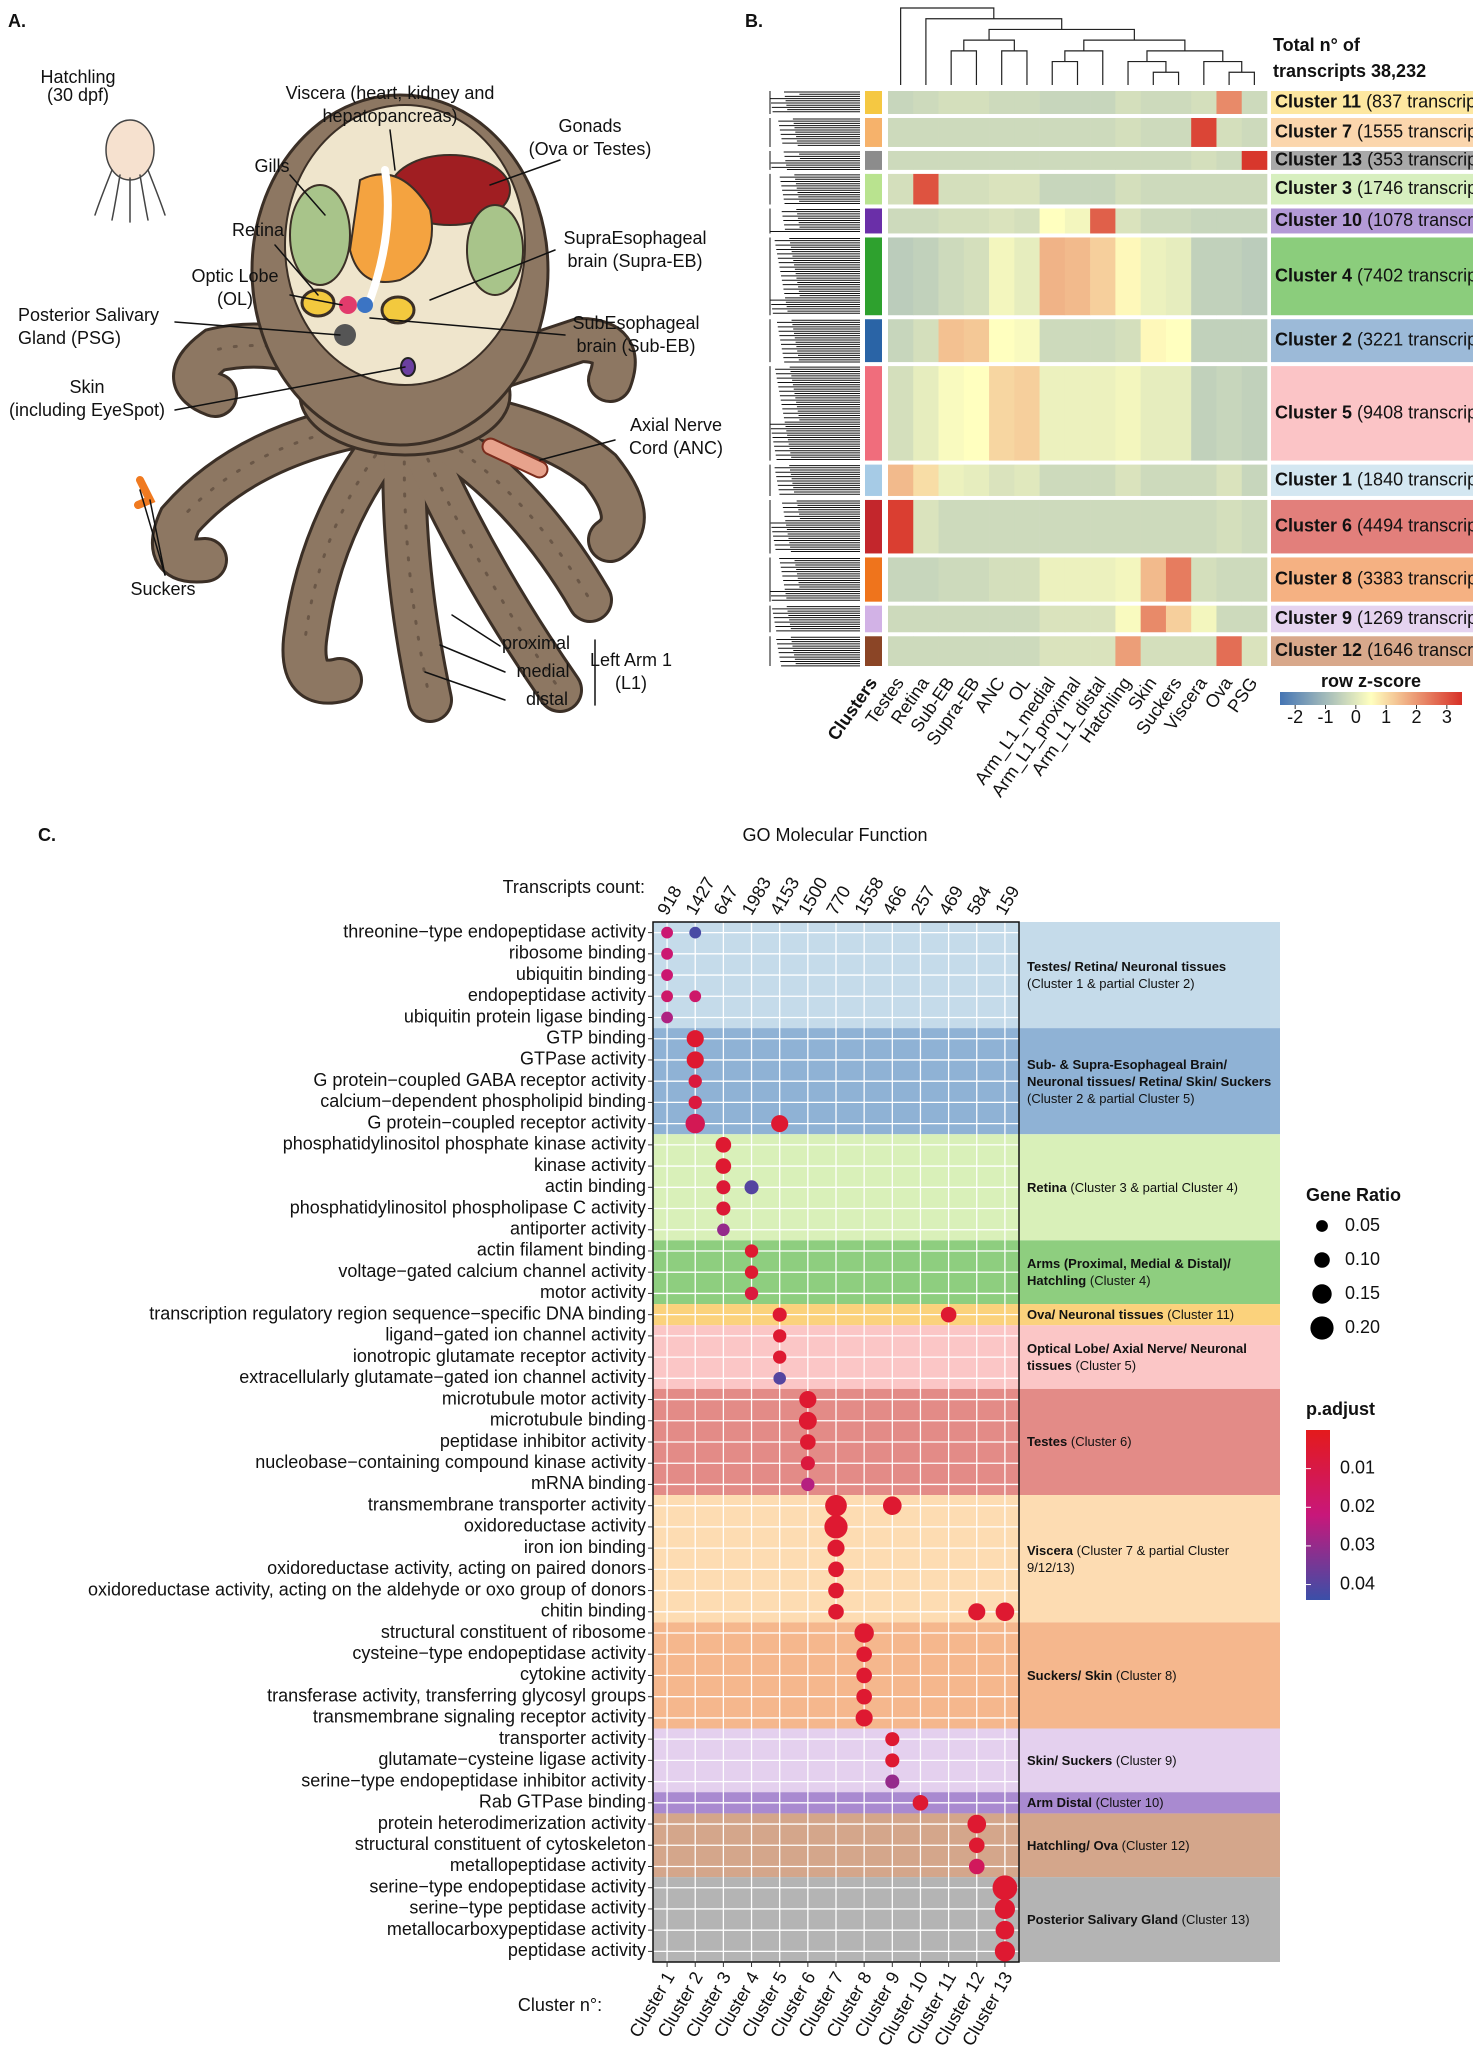 This screenshot has width=1473, height=2048. What do you see at coordinates (1415, 412) in the screenshot?
I see `cluster-count: (9408 transcripts)` at bounding box center [1415, 412].